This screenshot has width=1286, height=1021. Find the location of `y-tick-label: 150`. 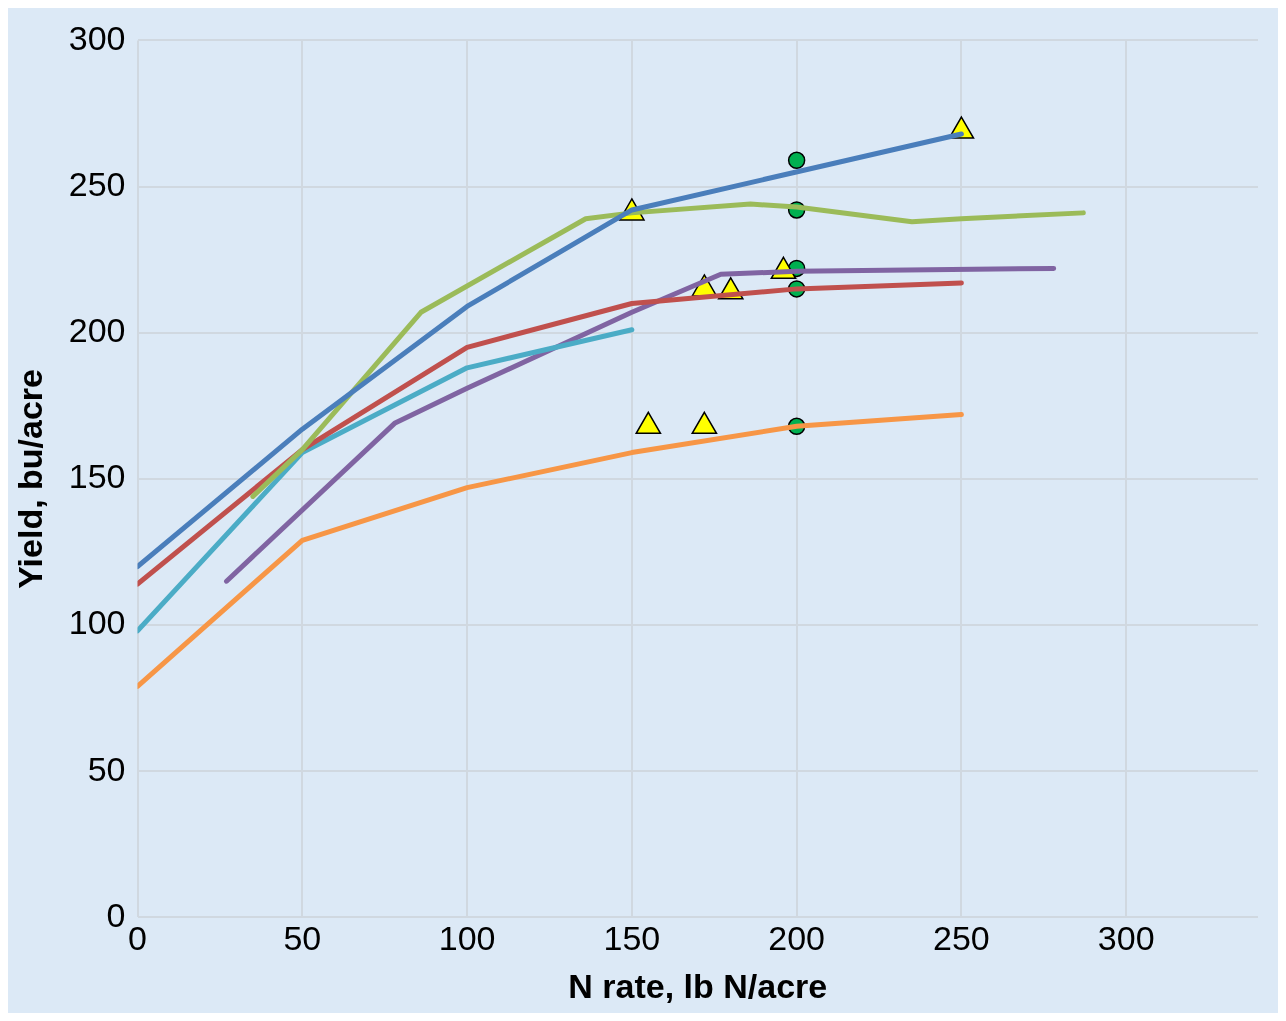

y-tick-label: 150 is located at coordinates (97, 476).